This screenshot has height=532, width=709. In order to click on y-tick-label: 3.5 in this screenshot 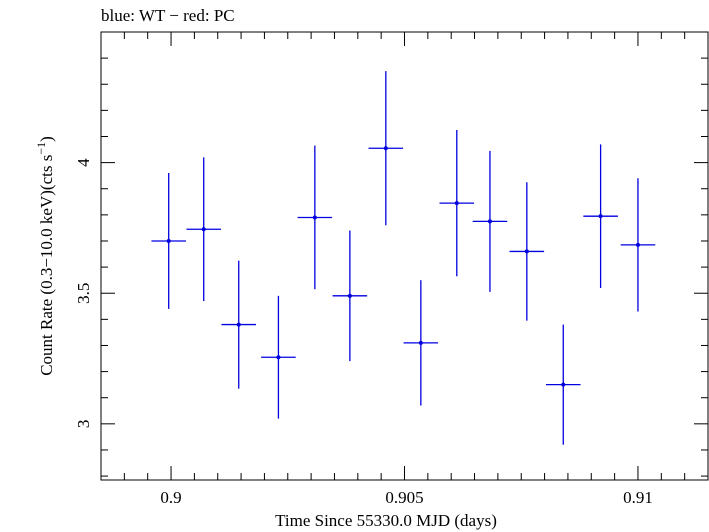, I will do `click(83, 293)`.